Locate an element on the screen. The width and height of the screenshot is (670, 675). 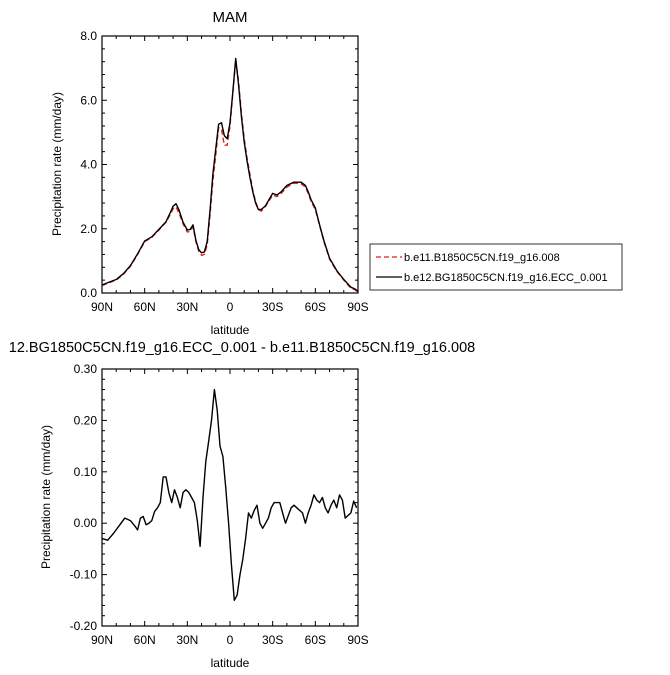
bottom-series-lines is located at coordinates (229, 494).